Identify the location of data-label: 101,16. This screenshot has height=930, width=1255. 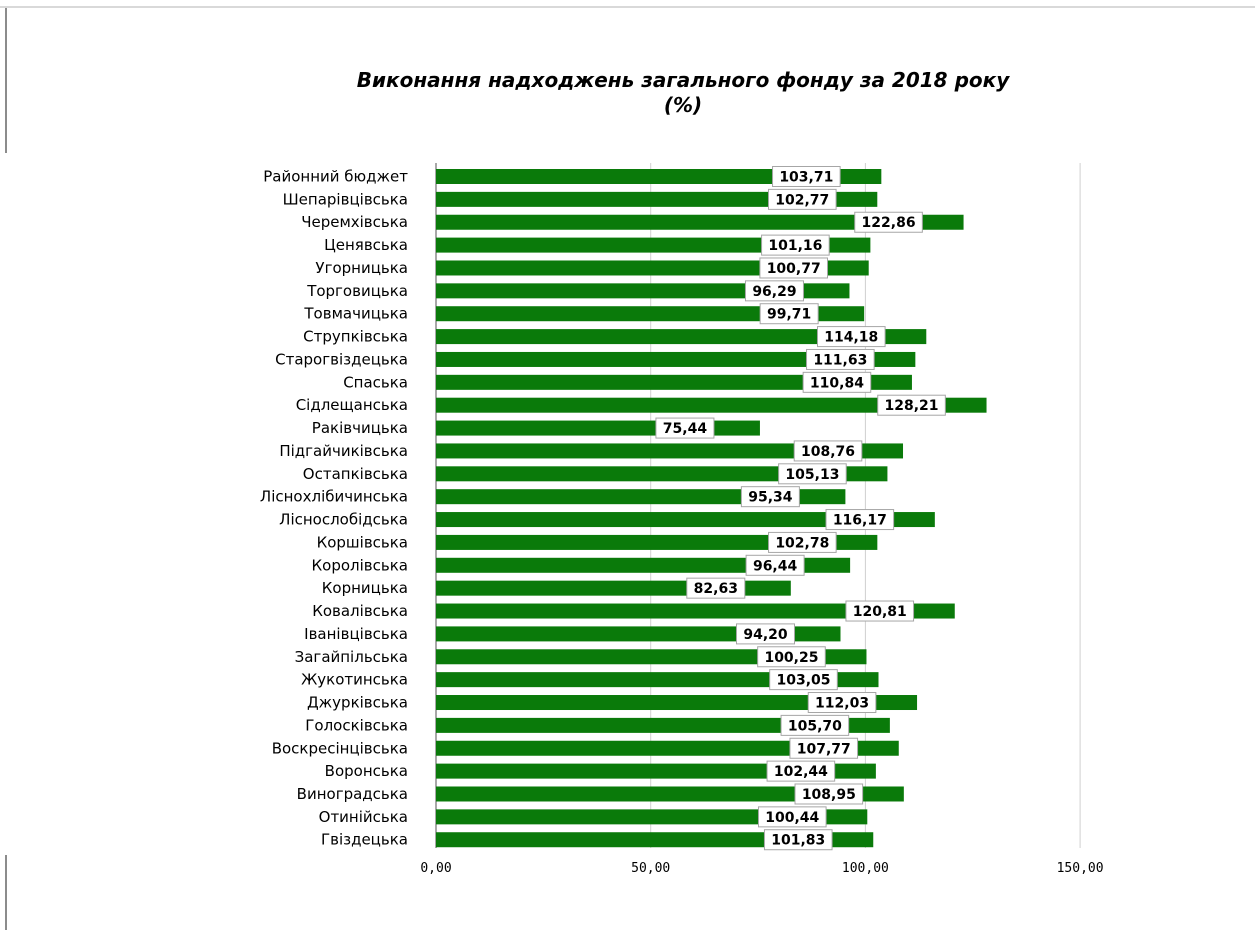
(795, 246).